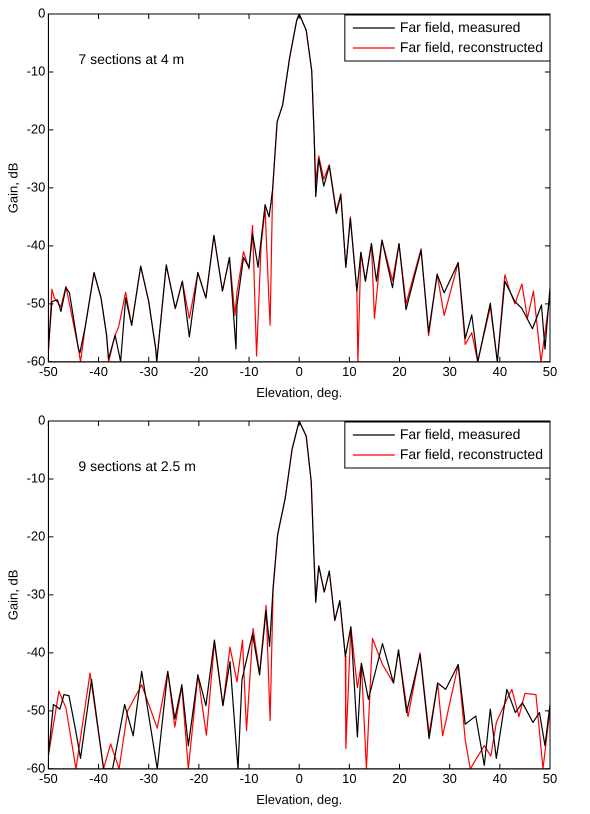 The height and width of the screenshot is (814, 590). Describe the element at coordinates (137, 466) in the screenshot. I see `annotation: 9 sections at 2.5 m` at that location.